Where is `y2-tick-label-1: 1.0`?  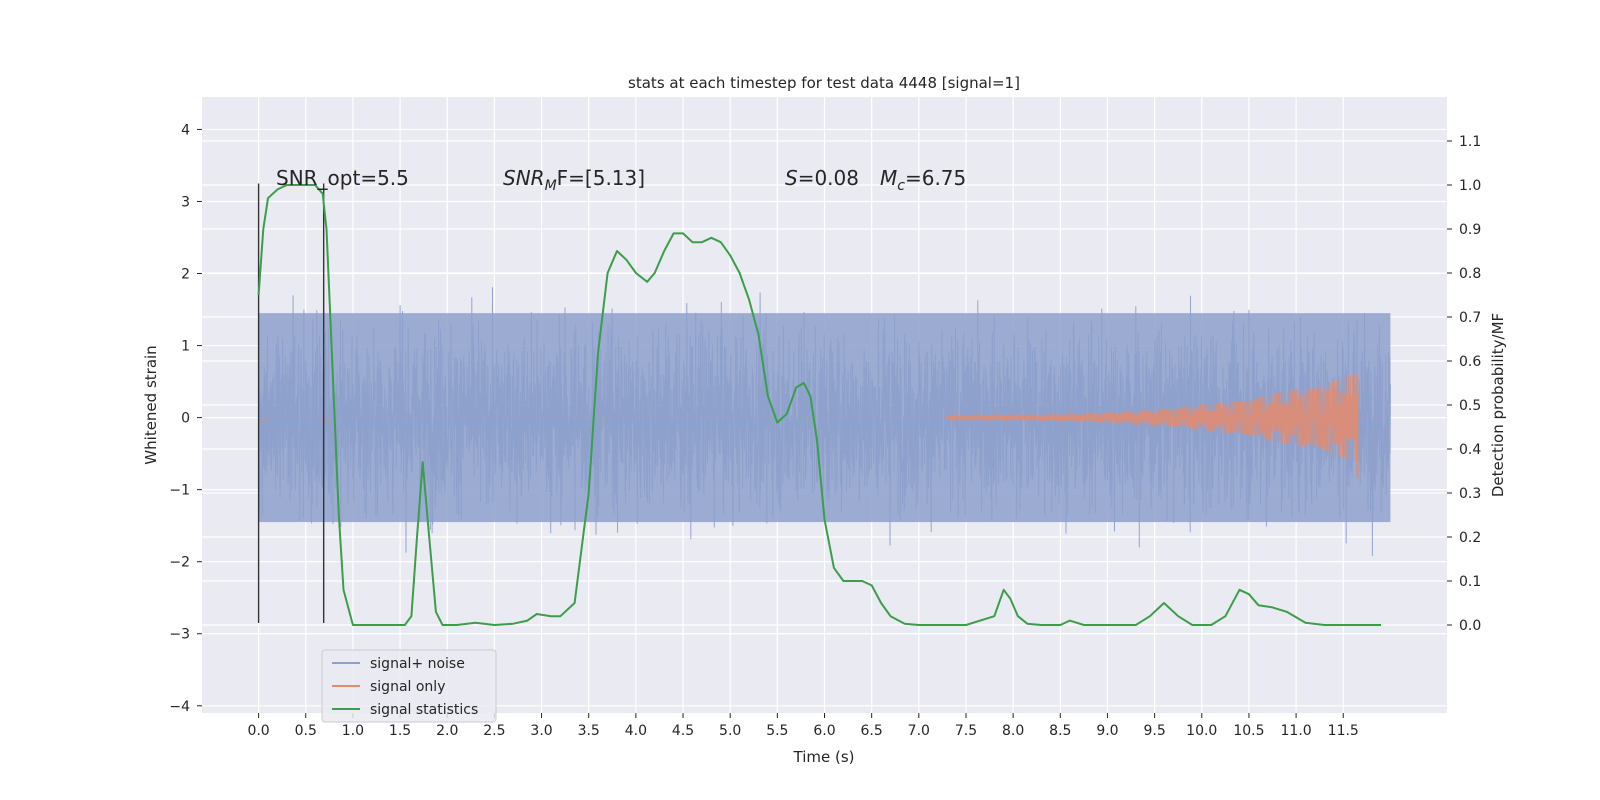
y2-tick-label-1: 1.0 is located at coordinates (1470, 186).